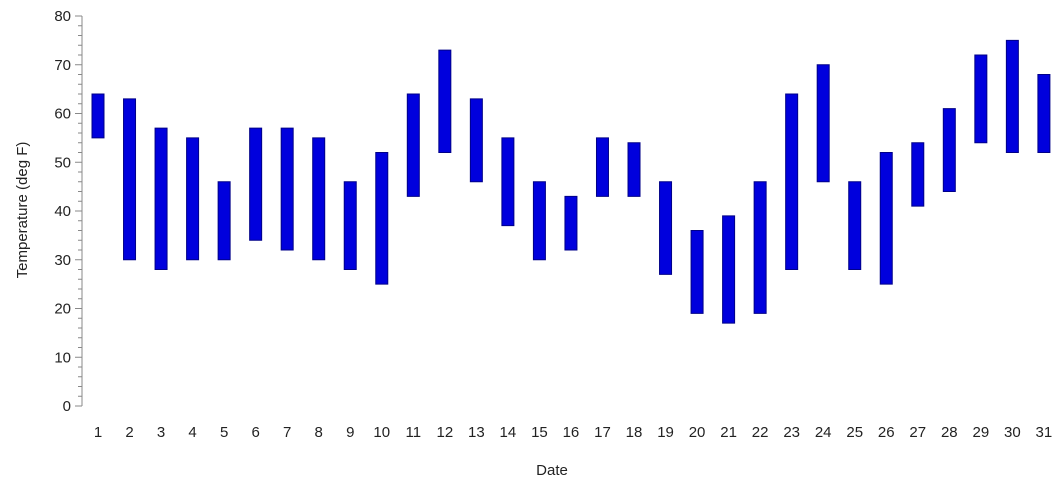 This screenshot has width=1062, height=483. Describe the element at coordinates (508, 432) in the screenshot. I see `x-tick-label: 14` at that location.